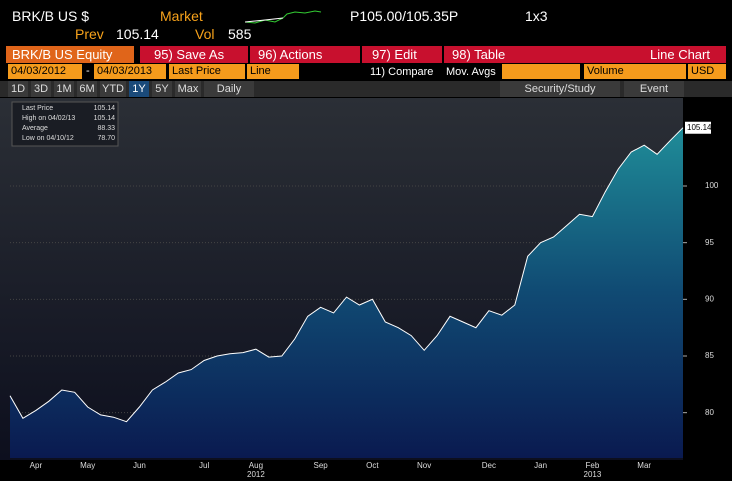  I want to click on y-tick-label: 90, so click(709, 298).